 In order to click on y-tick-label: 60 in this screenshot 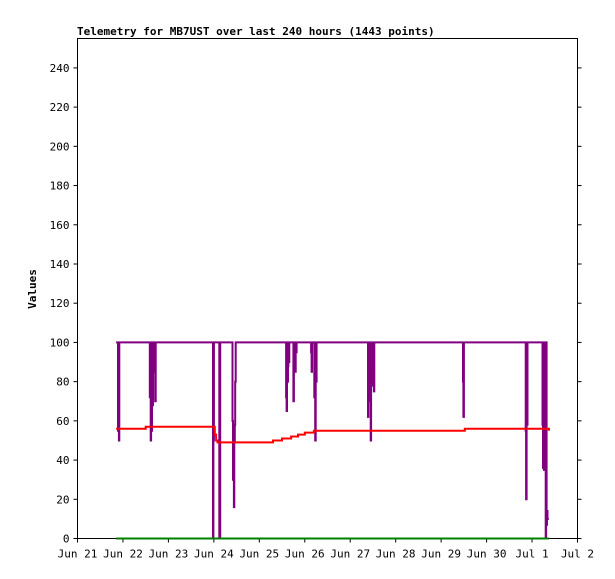, I will do `click(62, 421)`.